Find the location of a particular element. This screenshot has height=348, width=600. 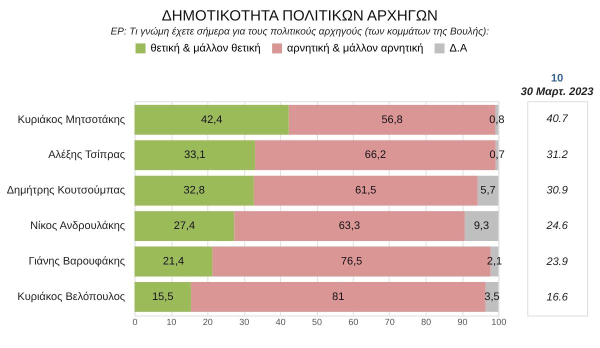

data-label: 5,7 is located at coordinates (488, 190).